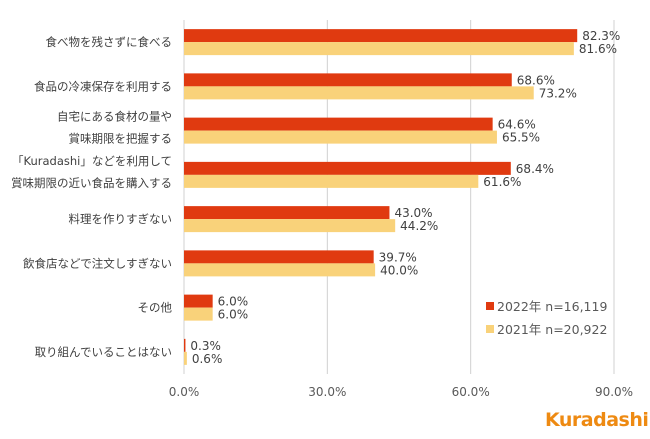  Describe the element at coordinates (103, 352) in the screenshot. I see `category-label: 取り組んでいることはない` at that location.